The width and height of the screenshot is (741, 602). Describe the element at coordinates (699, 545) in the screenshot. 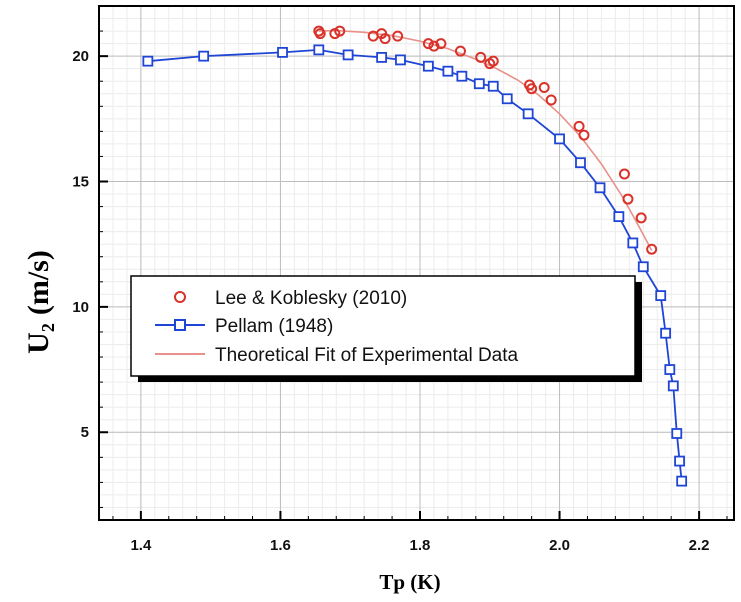

I see `x-tick-label: 2.2` at that location.